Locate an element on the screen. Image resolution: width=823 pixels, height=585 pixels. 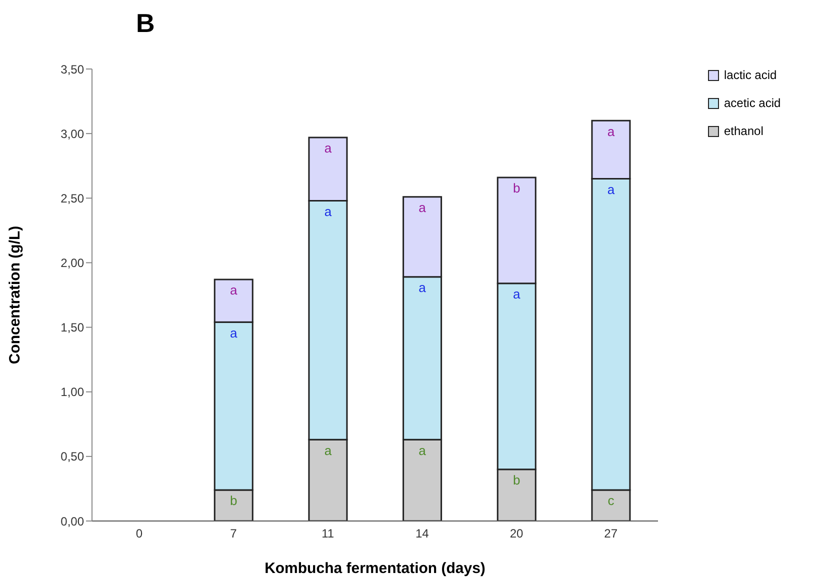
y-tick-label: 3,50 is located at coordinates (72, 69).